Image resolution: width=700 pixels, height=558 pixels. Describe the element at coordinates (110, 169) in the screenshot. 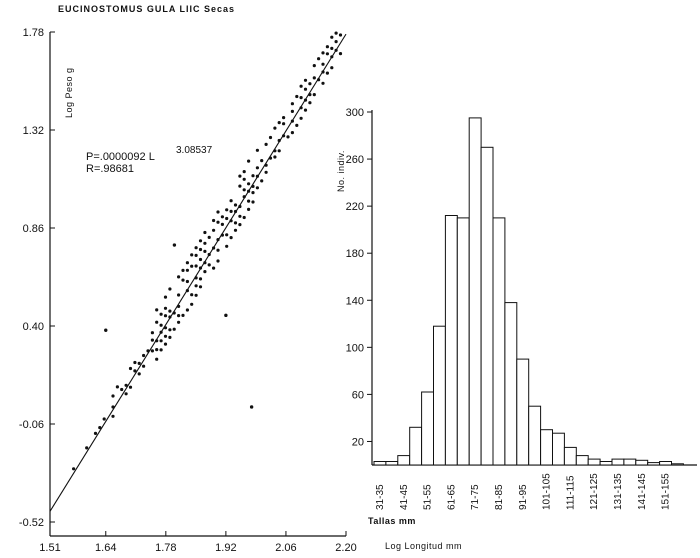

I see `r-value-label: R=.98681` at that location.